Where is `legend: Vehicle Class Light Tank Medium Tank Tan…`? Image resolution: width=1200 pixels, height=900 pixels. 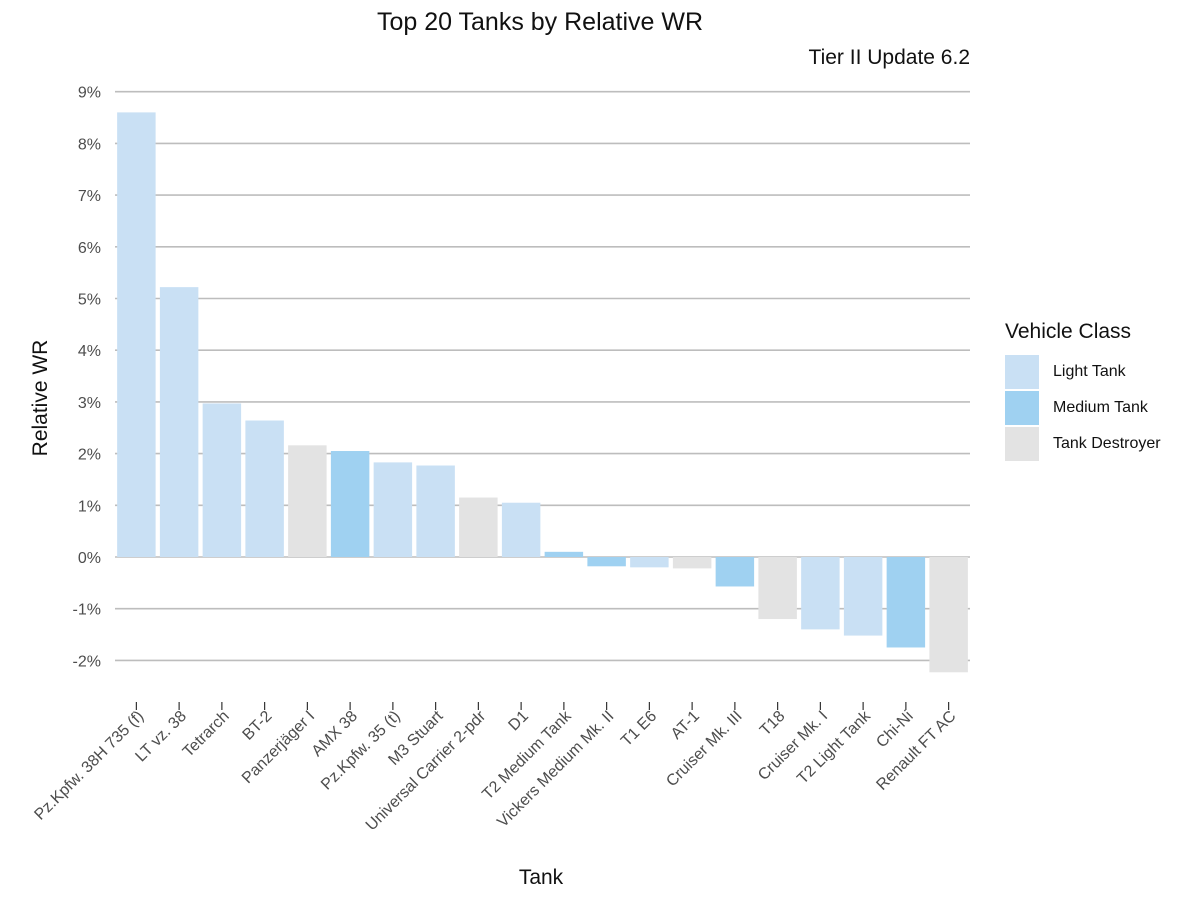 legend: Vehicle Class Light Tank Medium Tank Tan… is located at coordinates (1083, 391).